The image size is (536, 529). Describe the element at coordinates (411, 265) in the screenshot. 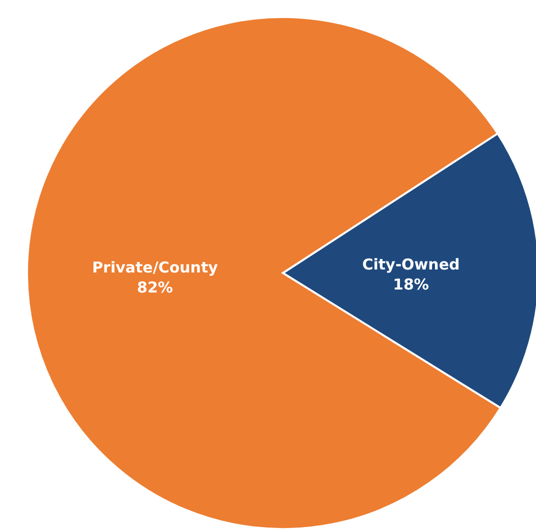

I see `slice-label: City-Owned` at that location.